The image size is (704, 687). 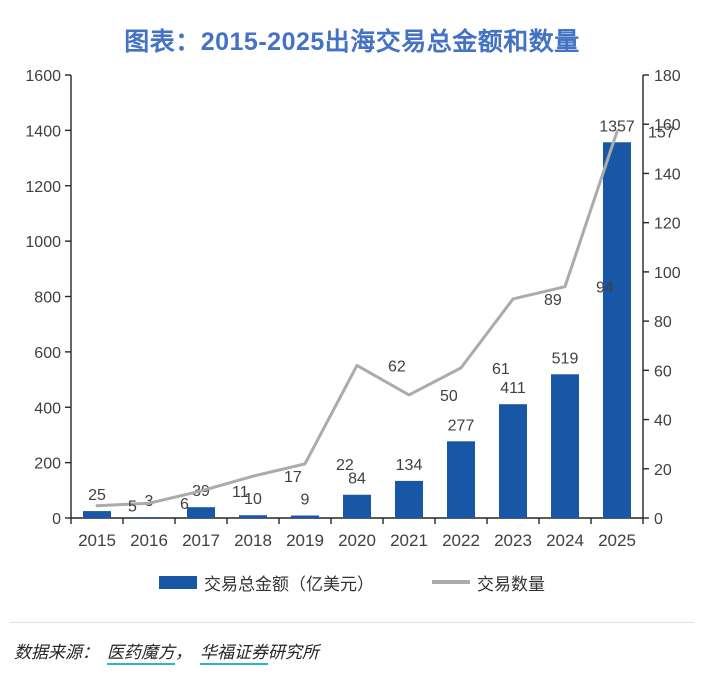 I want to click on bar-2015, so click(x=97, y=514).